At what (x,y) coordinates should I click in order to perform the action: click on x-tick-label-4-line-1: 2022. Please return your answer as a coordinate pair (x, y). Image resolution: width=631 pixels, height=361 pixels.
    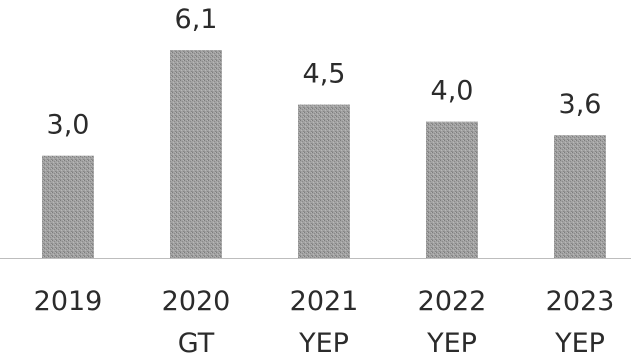
    Looking at the image, I should click on (452, 301).